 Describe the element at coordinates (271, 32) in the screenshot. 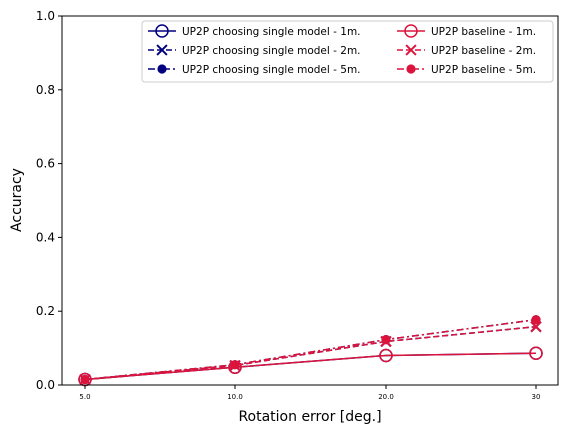

I see `legend-label-1: UP2P choosing single model - 1m.` at that location.